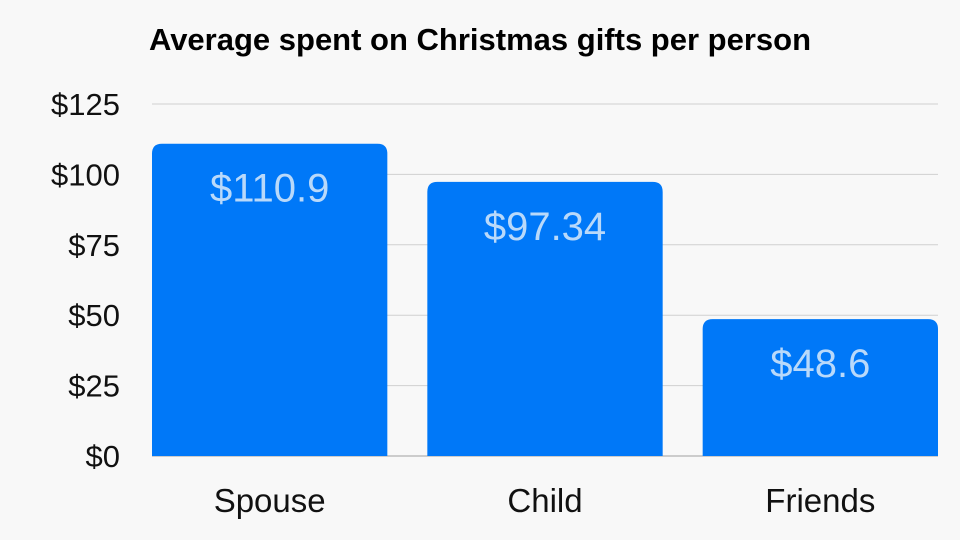 This screenshot has height=540, width=960. What do you see at coordinates (270, 299) in the screenshot?
I see `bar-spouse` at bounding box center [270, 299].